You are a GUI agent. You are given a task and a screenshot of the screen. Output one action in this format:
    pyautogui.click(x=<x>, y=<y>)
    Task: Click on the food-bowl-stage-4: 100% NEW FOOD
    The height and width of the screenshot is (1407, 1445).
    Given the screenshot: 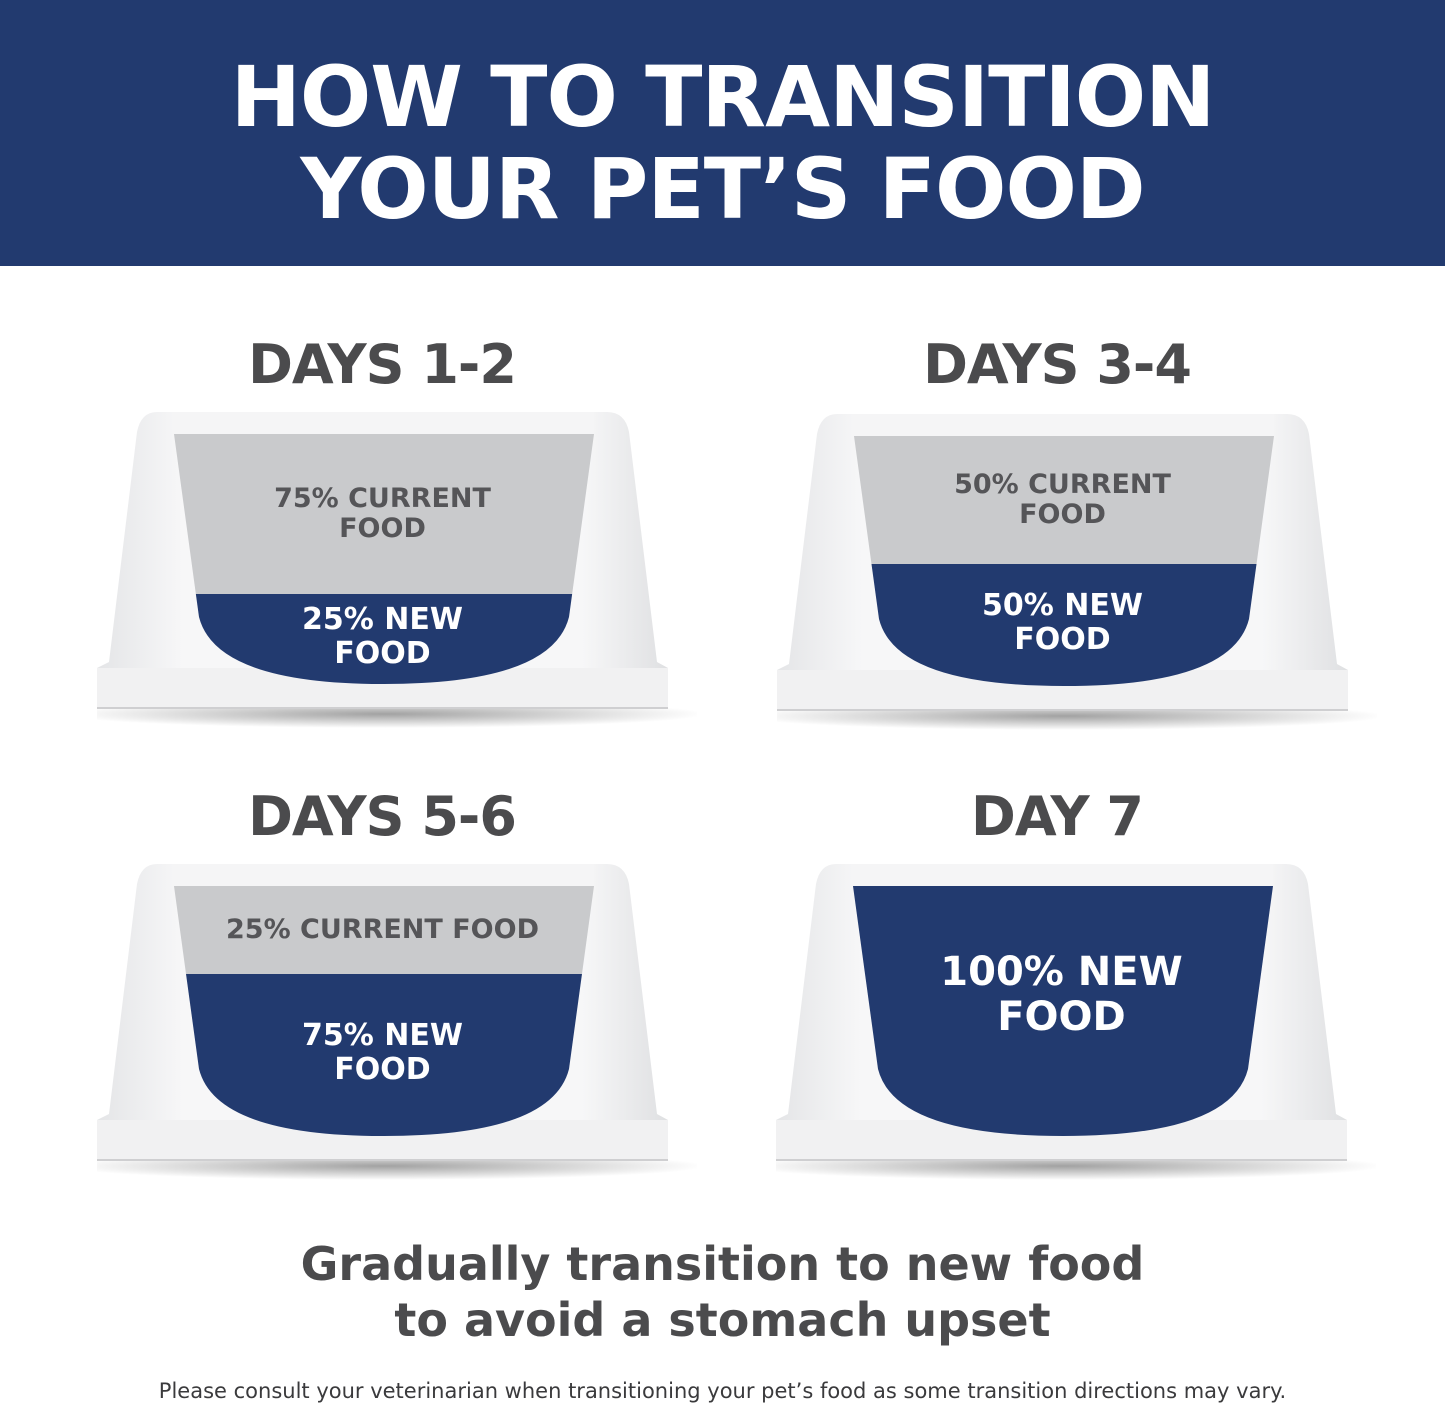 What is the action you would take?
    pyautogui.click(x=1076, y=1029)
    